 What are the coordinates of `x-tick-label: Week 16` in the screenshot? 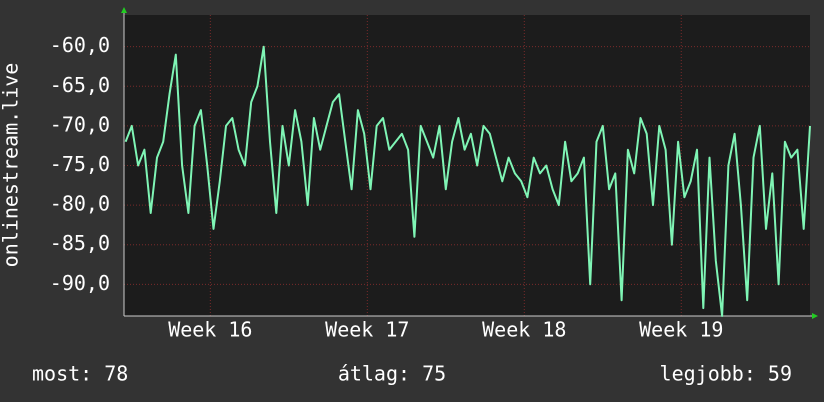 It's located at (210, 330).